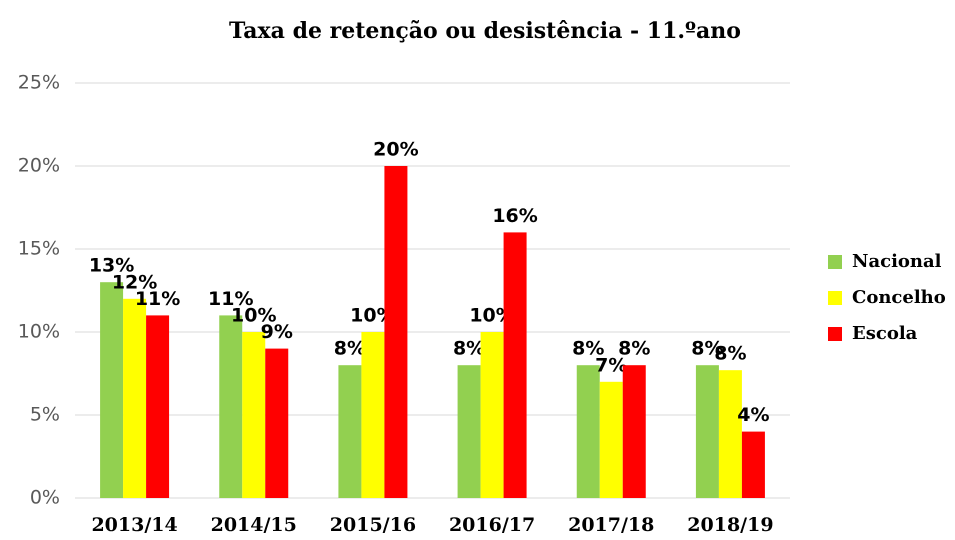  What do you see at coordinates (897, 261) in the screenshot?
I see `legend-label: Nacional` at bounding box center [897, 261].